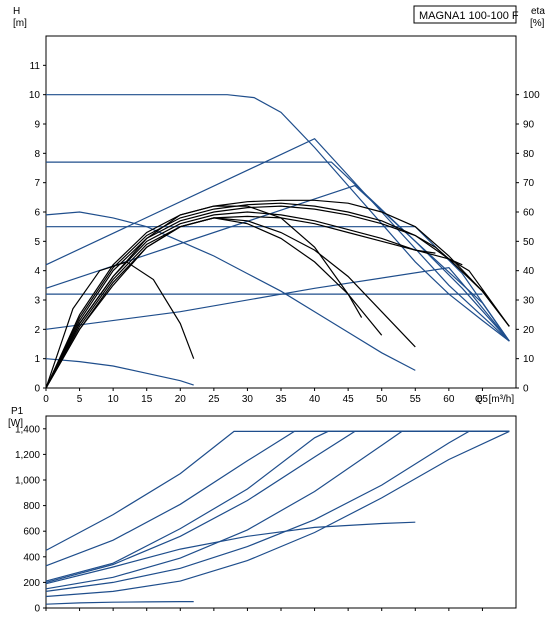 The width and height of the screenshot is (550, 624). I want to click on x-tick-label: 55, so click(416, 399).